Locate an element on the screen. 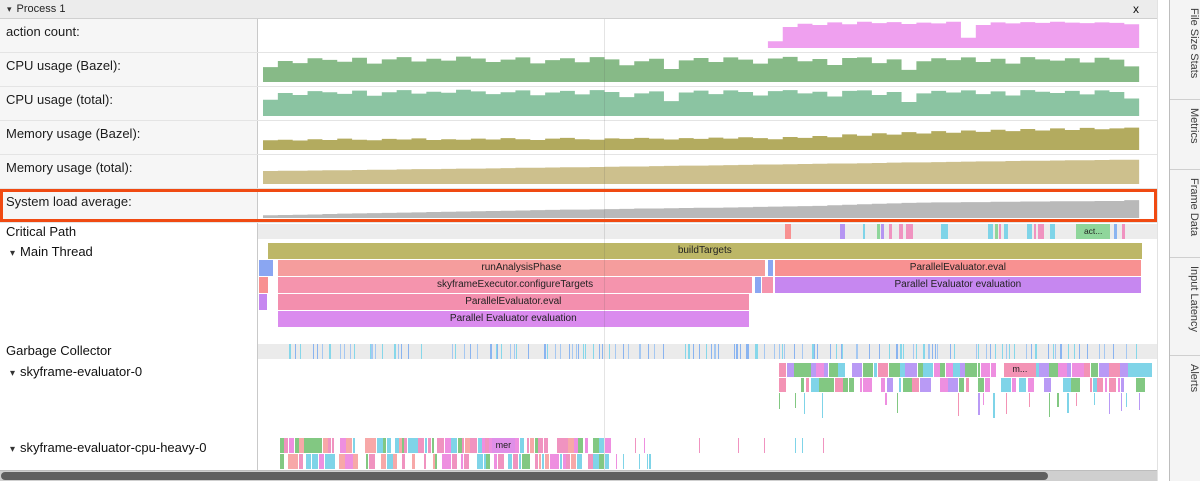 The image size is (1200, 481). tab-file-size-stats: File Size Stats is located at coordinates (1185, 50).